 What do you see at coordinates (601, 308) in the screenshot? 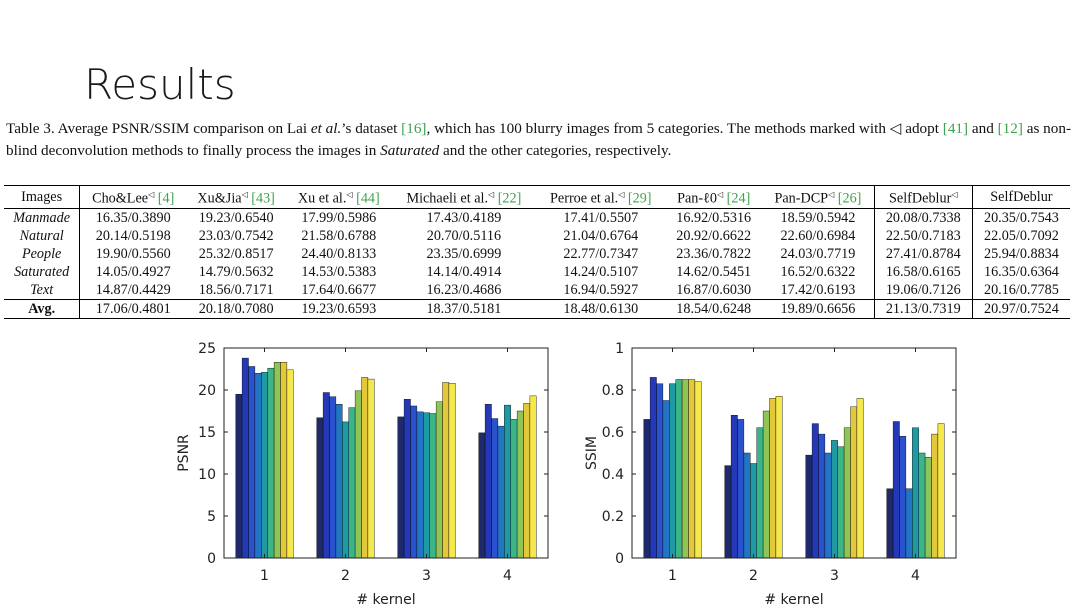
I see `table-cell: 18.48/0.6130` at bounding box center [601, 308].